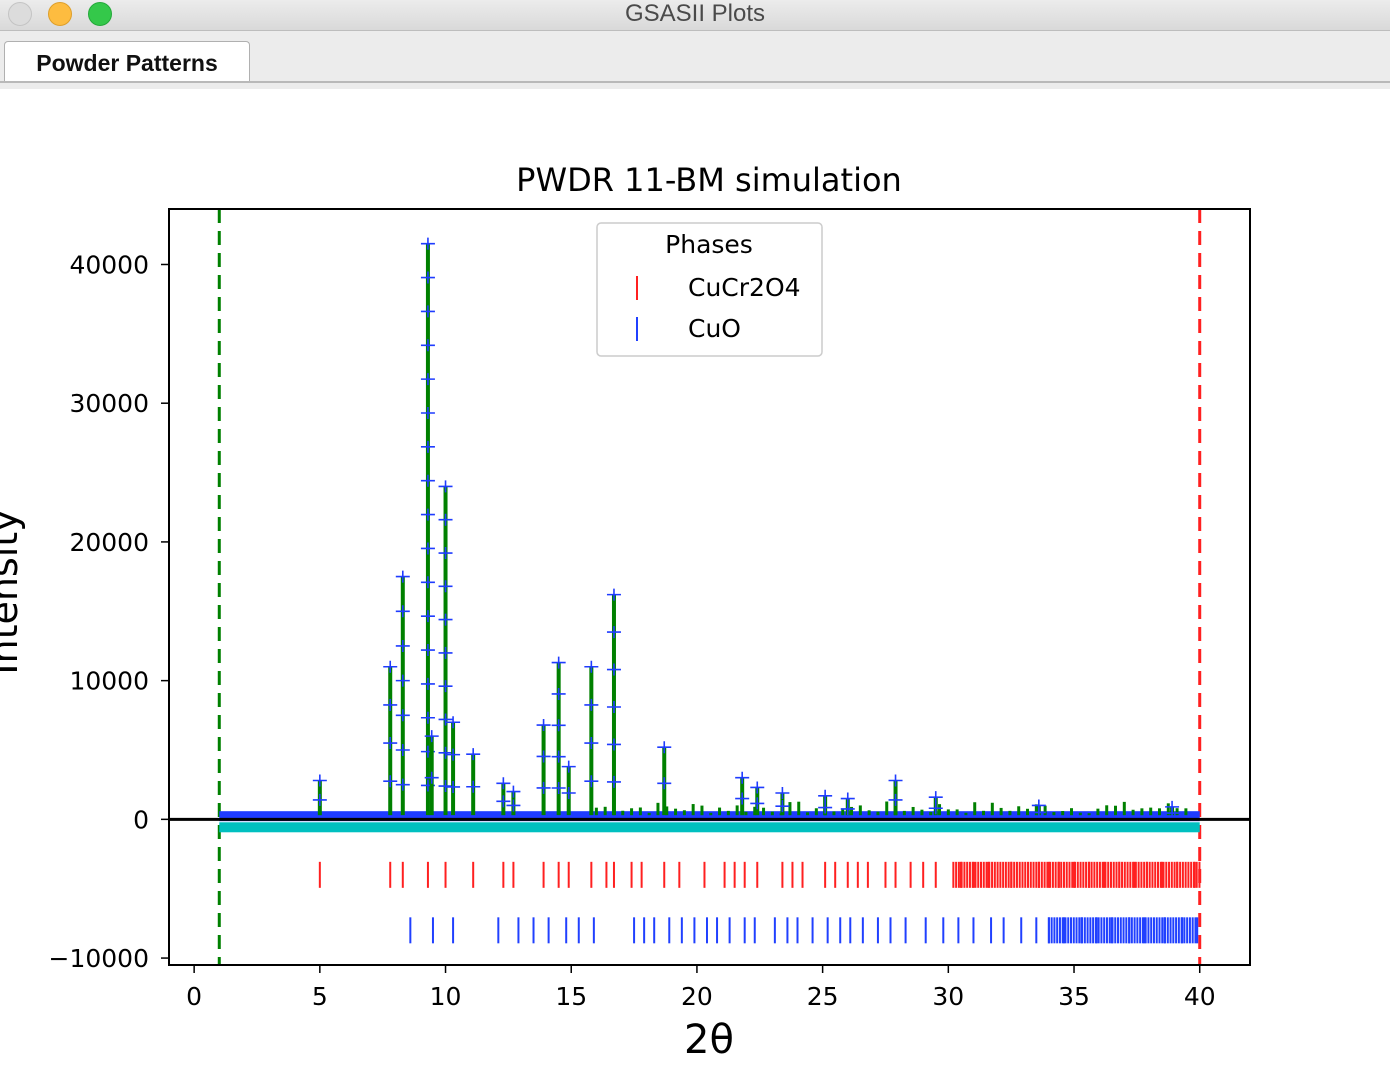 The width and height of the screenshot is (1390, 1076). I want to click on difference-curve, so click(709, 827).